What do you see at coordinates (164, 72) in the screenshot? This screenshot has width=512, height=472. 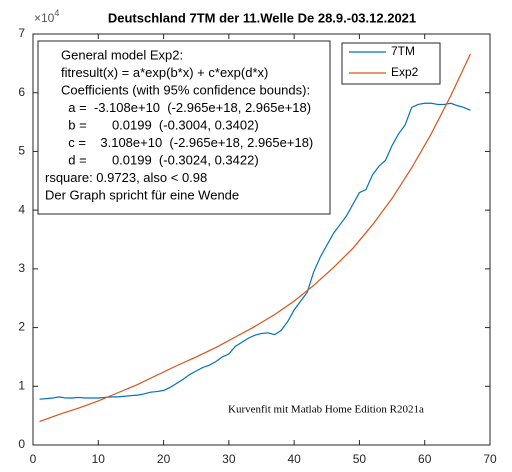 I see `annotation-line: fitresult(x) = a*exp(b*x) + c*exp(d*x)` at bounding box center [164, 72].